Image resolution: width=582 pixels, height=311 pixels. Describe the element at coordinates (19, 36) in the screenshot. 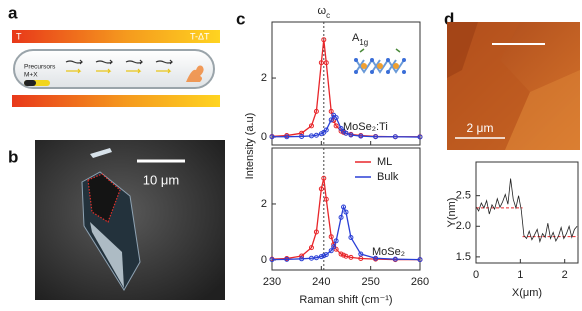

I see `hot-label: T` at that location.